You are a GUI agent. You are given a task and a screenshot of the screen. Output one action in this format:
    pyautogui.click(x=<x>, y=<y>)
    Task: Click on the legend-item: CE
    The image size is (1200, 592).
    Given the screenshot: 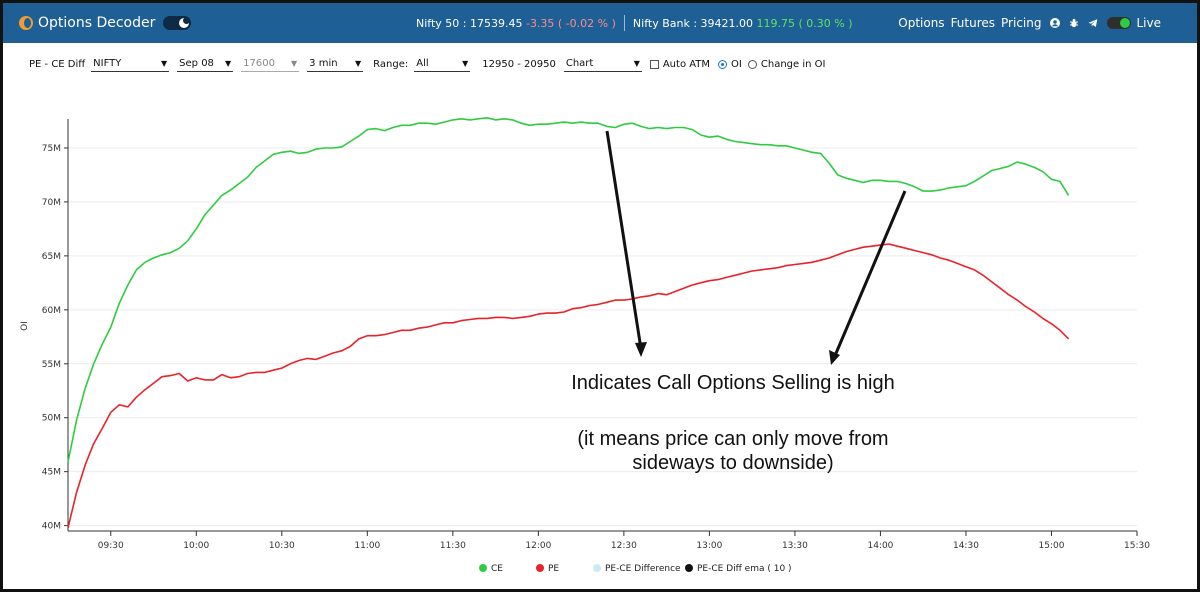 What is the action you would take?
    pyautogui.click(x=491, y=569)
    